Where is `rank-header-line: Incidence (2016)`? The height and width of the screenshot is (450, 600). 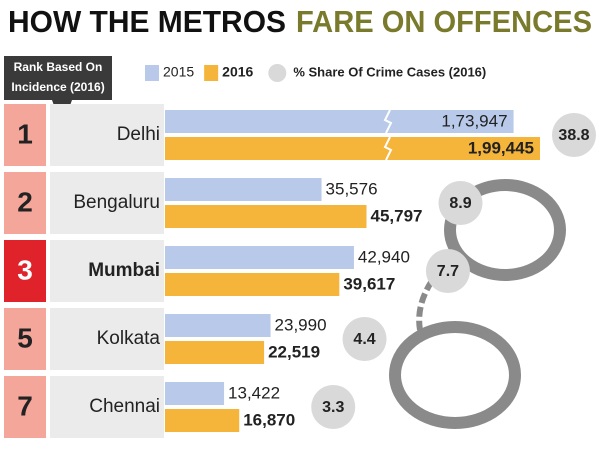
rank-header-line: Incidence (2016) is located at coordinates (57, 87).